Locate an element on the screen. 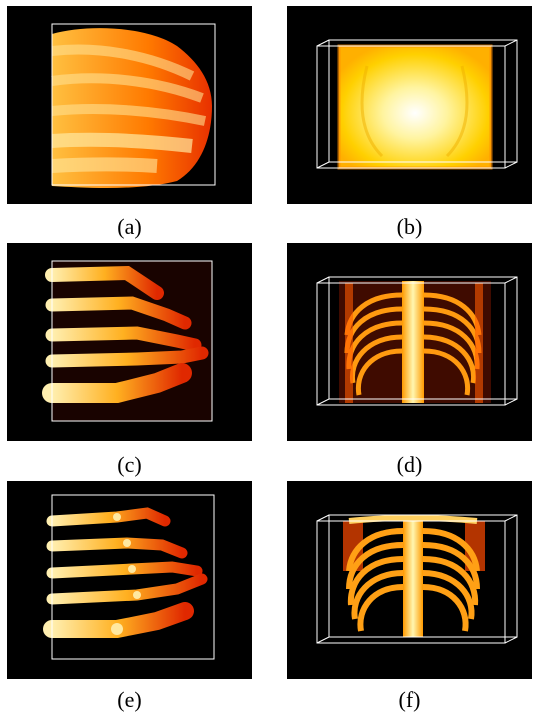 The width and height of the screenshot is (534, 715). chest-render-bones is located at coordinates (409, 580).